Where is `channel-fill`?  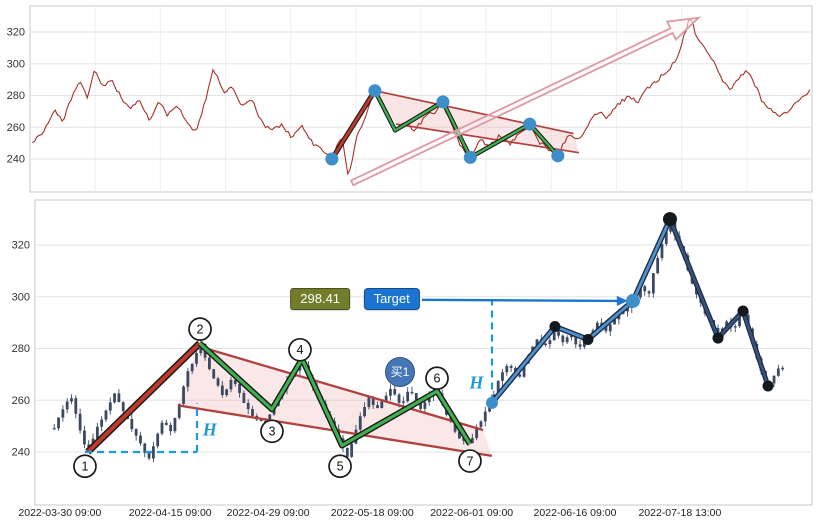
channel-fill is located at coordinates (335, 400).